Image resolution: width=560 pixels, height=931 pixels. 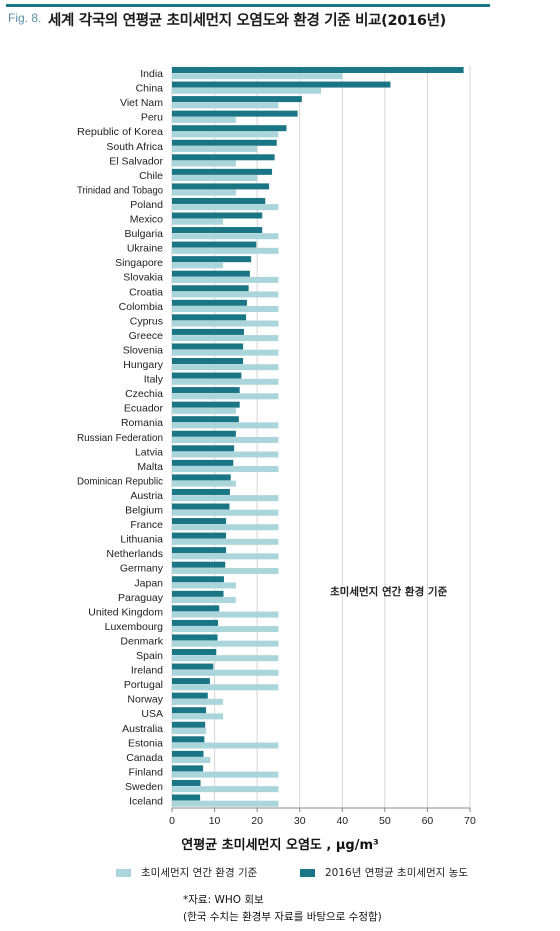 What do you see at coordinates (385, 821) in the screenshot?
I see `x-tick-label: 50` at bounding box center [385, 821].